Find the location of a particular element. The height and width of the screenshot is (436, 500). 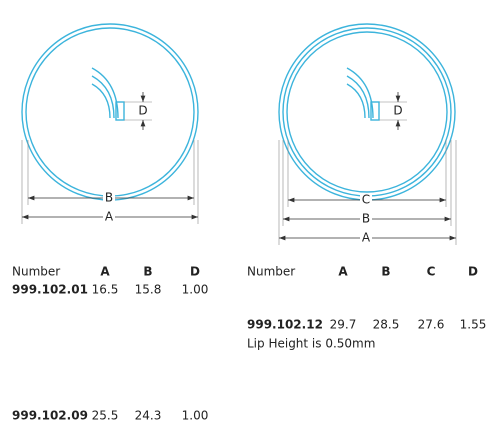

cell: 28.5 is located at coordinates (386, 325).